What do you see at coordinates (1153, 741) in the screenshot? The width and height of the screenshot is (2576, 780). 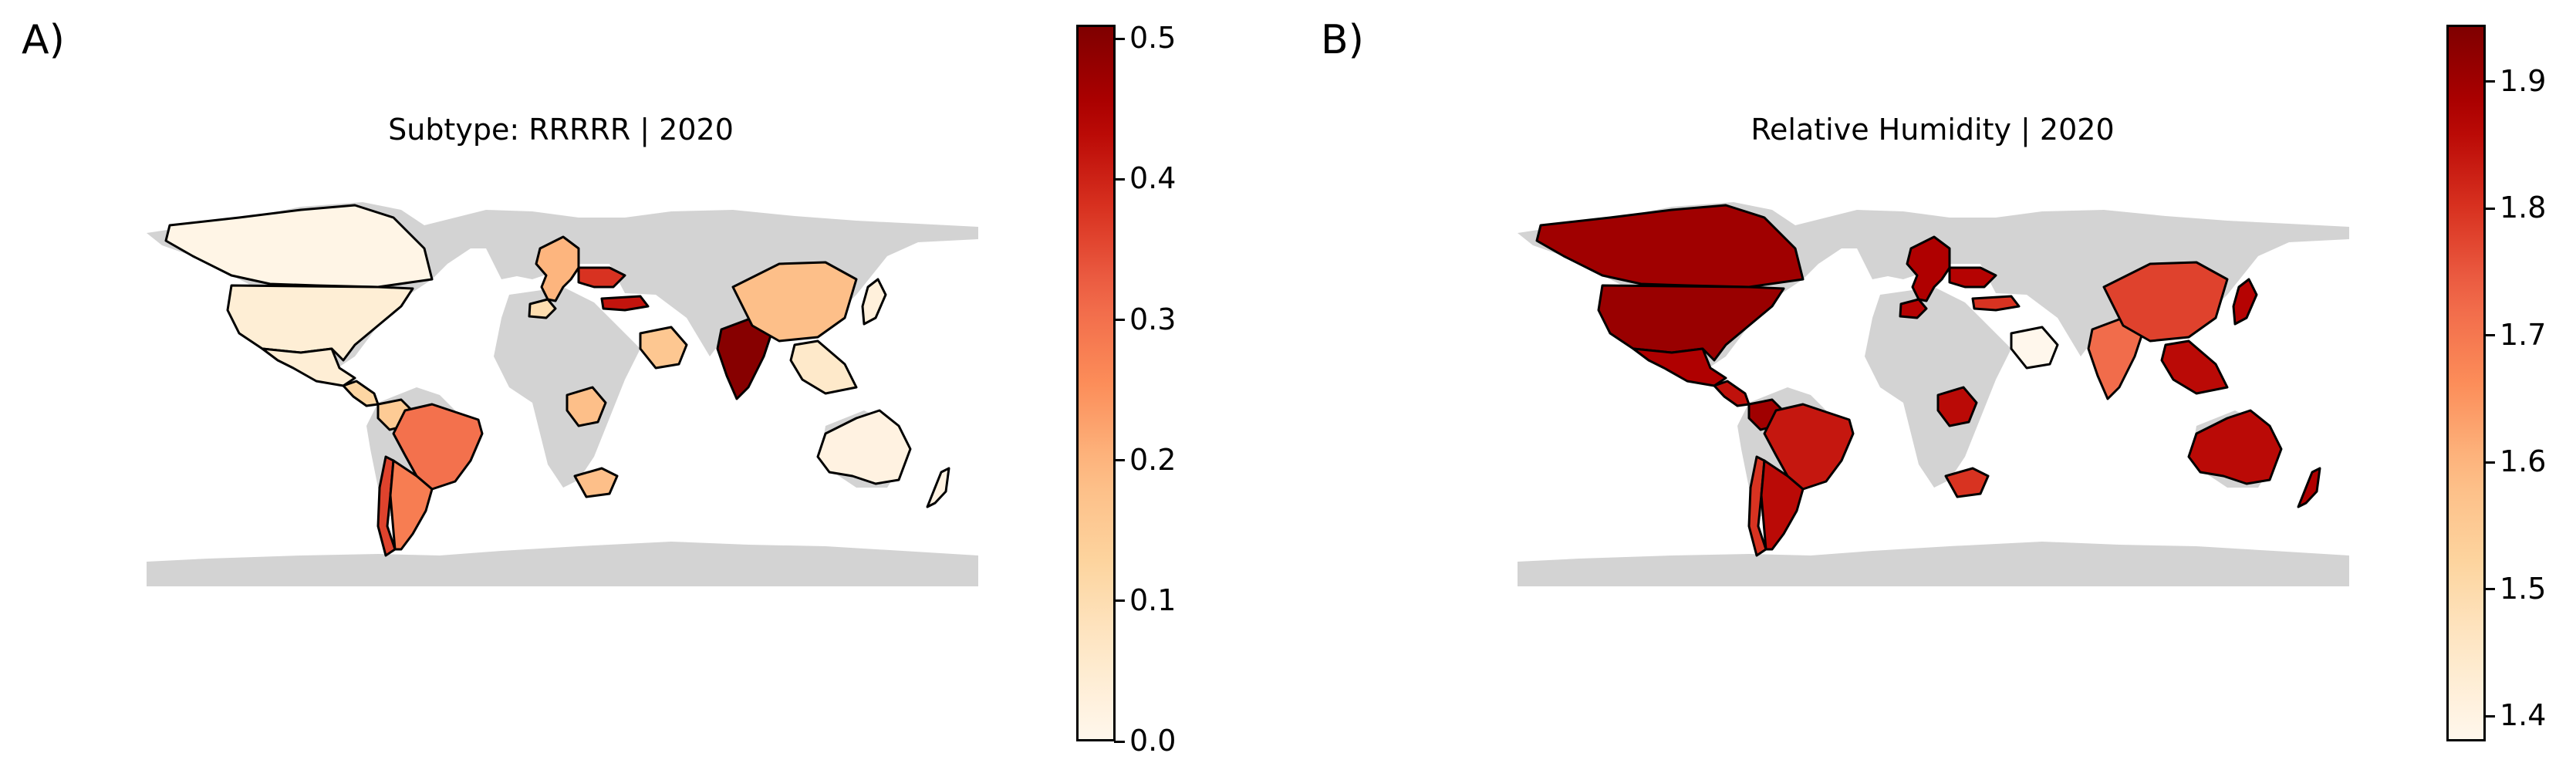 I see `colorbar-tick-label: 0.0` at bounding box center [1153, 741].